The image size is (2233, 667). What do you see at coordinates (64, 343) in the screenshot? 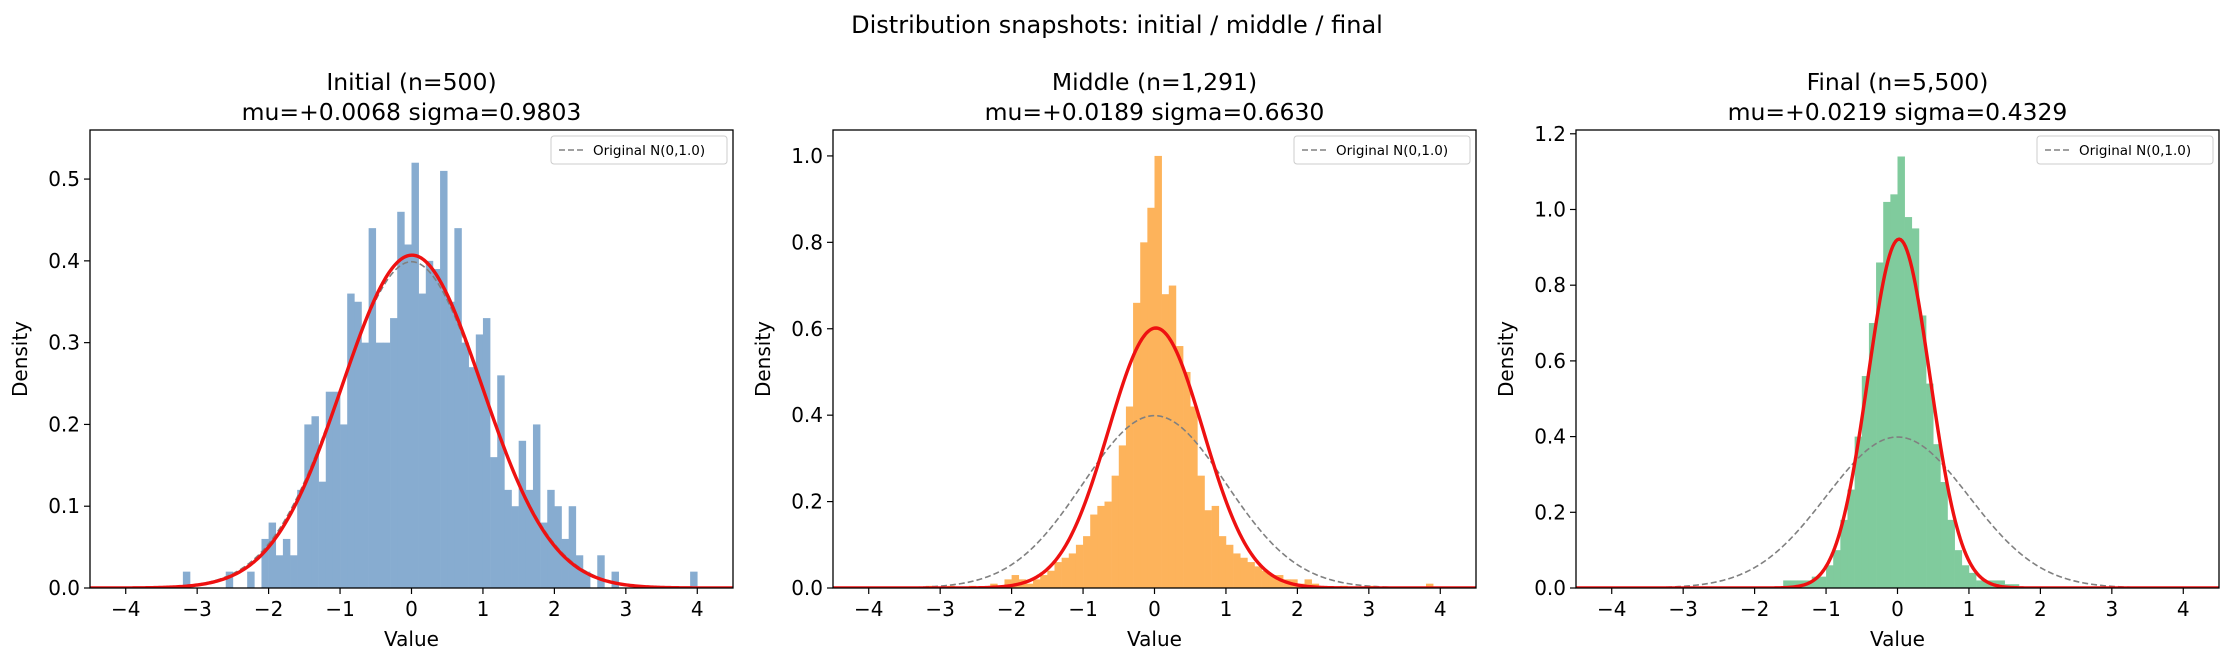
I see `y-tick-label: 0.3` at bounding box center [64, 343].